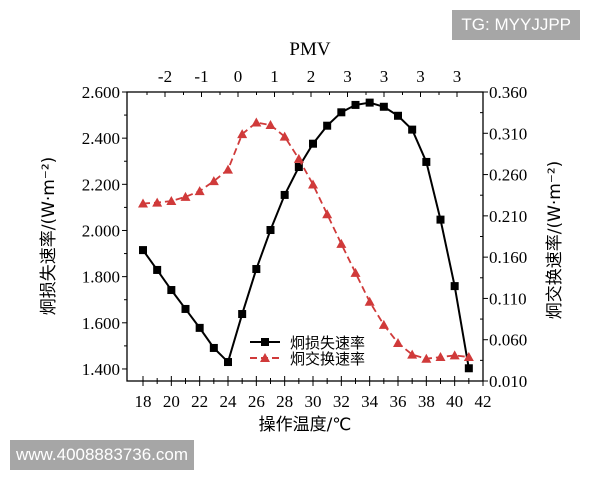 The height and width of the screenshot is (480, 600). I want to click on svg-text: 30, so click(313, 401).